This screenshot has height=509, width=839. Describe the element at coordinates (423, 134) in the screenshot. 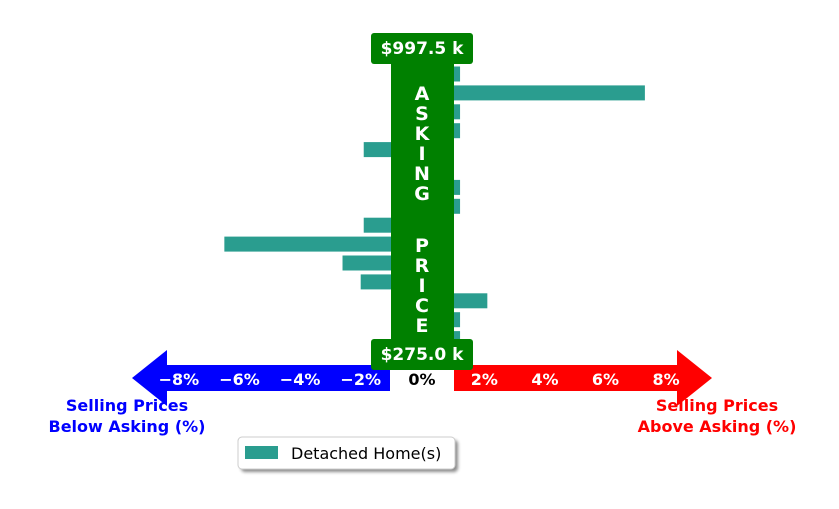

I see `column-letter-3: K` at that location.